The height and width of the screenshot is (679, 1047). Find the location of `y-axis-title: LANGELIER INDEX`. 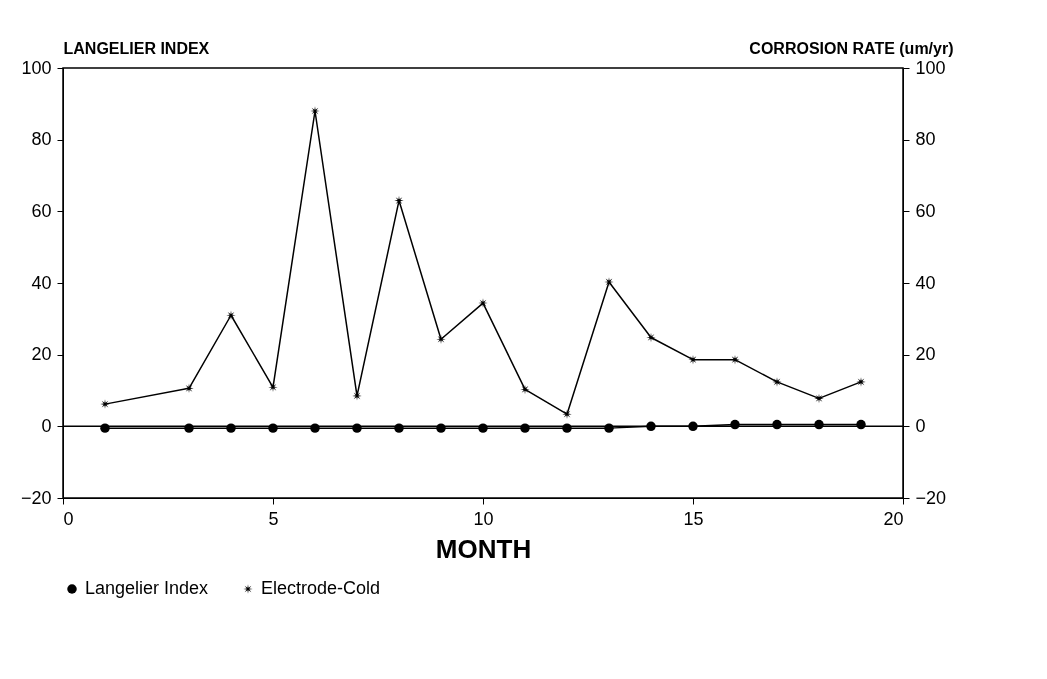

y-axis-title: LANGELIER INDEX is located at coordinates (136, 48).